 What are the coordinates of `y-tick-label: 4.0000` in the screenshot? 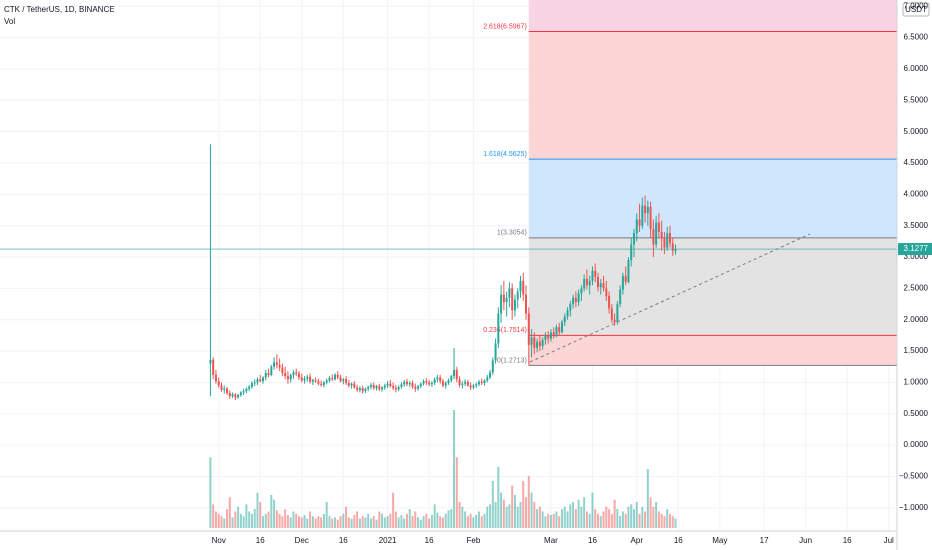 It's located at (916, 193).